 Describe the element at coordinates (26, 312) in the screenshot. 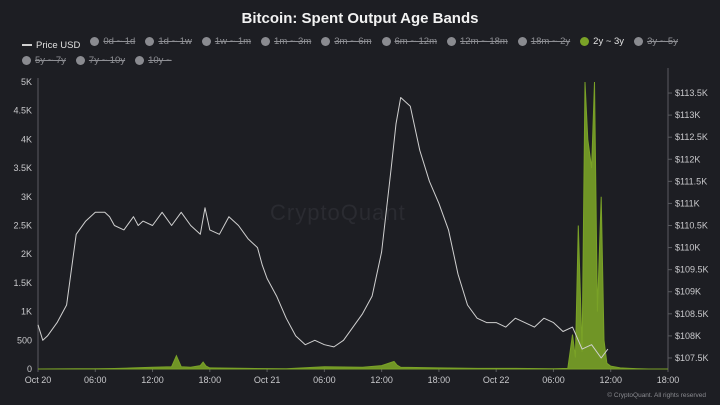

I see `y-left-tick-label: 1K` at that location.